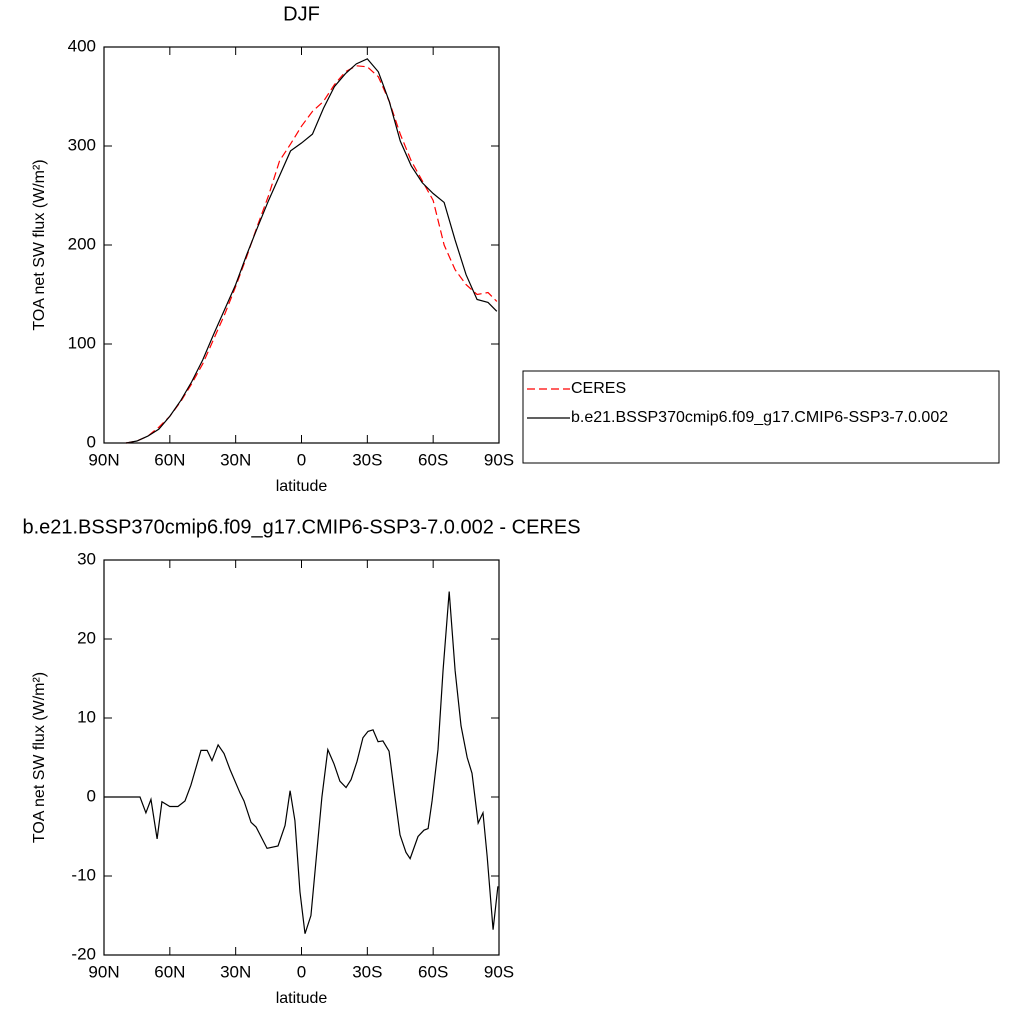 This screenshot has height=1024, width=1024. What do you see at coordinates (82, 342) in the screenshot?
I see `y-tick-label: 100` at bounding box center [82, 342].